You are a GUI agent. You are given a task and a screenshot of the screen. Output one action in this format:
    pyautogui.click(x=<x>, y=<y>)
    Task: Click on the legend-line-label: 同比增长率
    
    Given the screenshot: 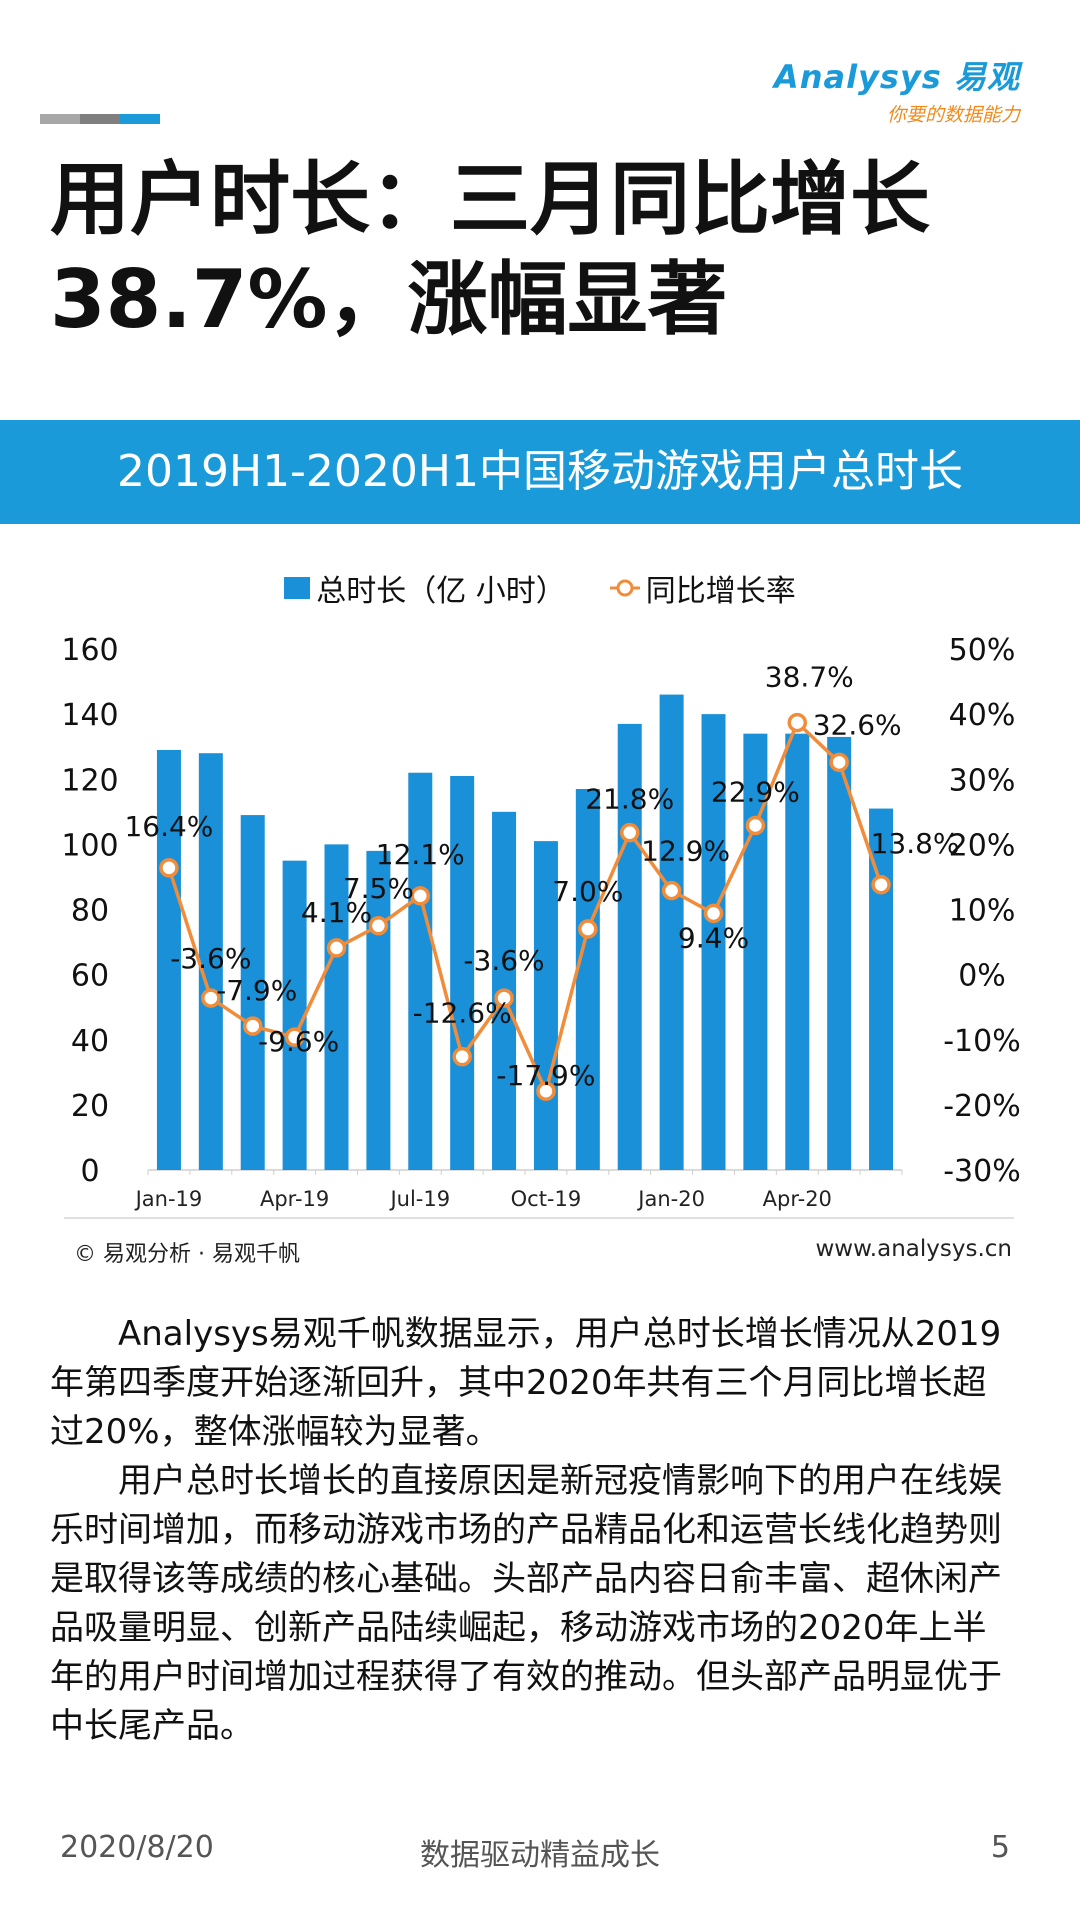 What is the action you would take?
    pyautogui.click(x=720, y=591)
    